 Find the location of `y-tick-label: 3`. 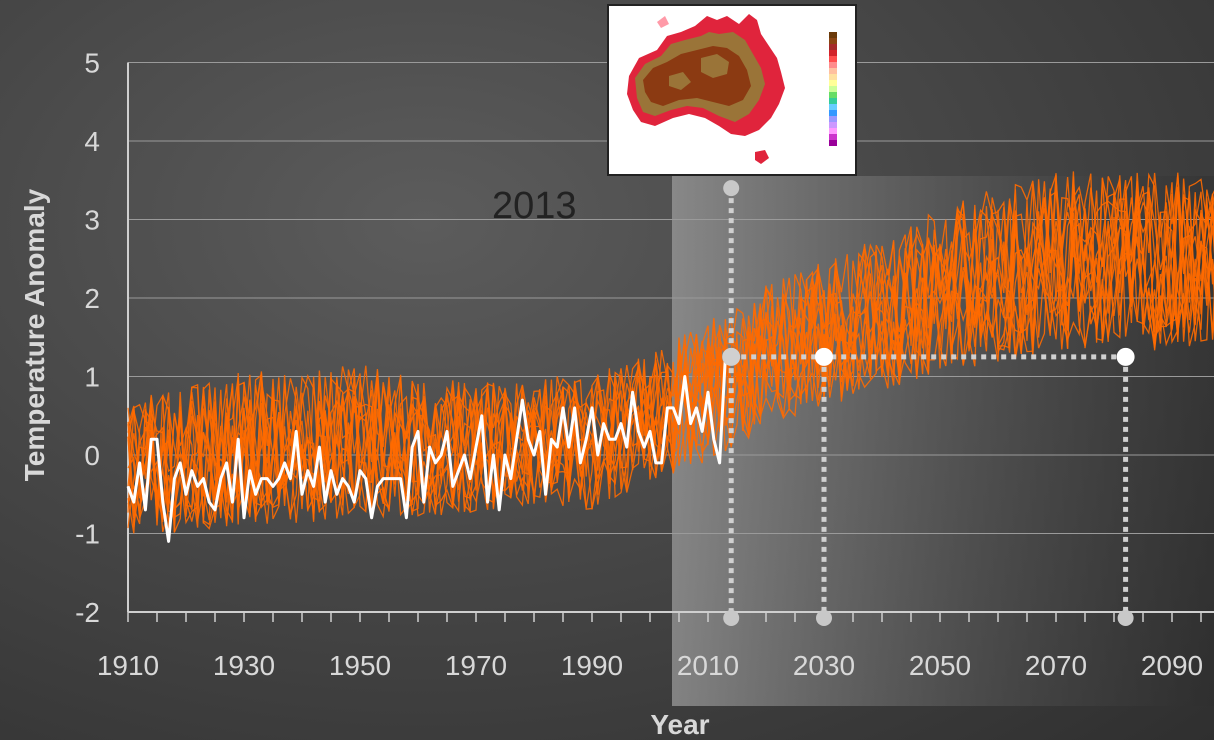

y-tick-label: 3 is located at coordinates (92, 220).